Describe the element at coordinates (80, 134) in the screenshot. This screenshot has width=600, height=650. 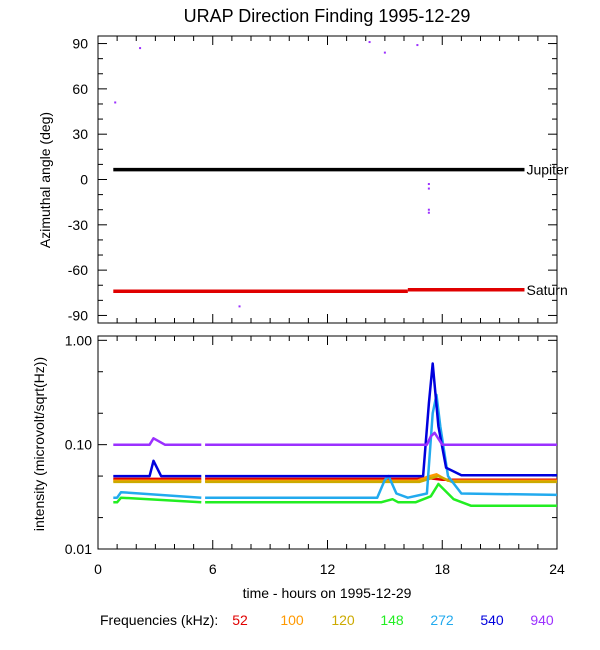
I see `azimuth-tick-label: 30` at that location.